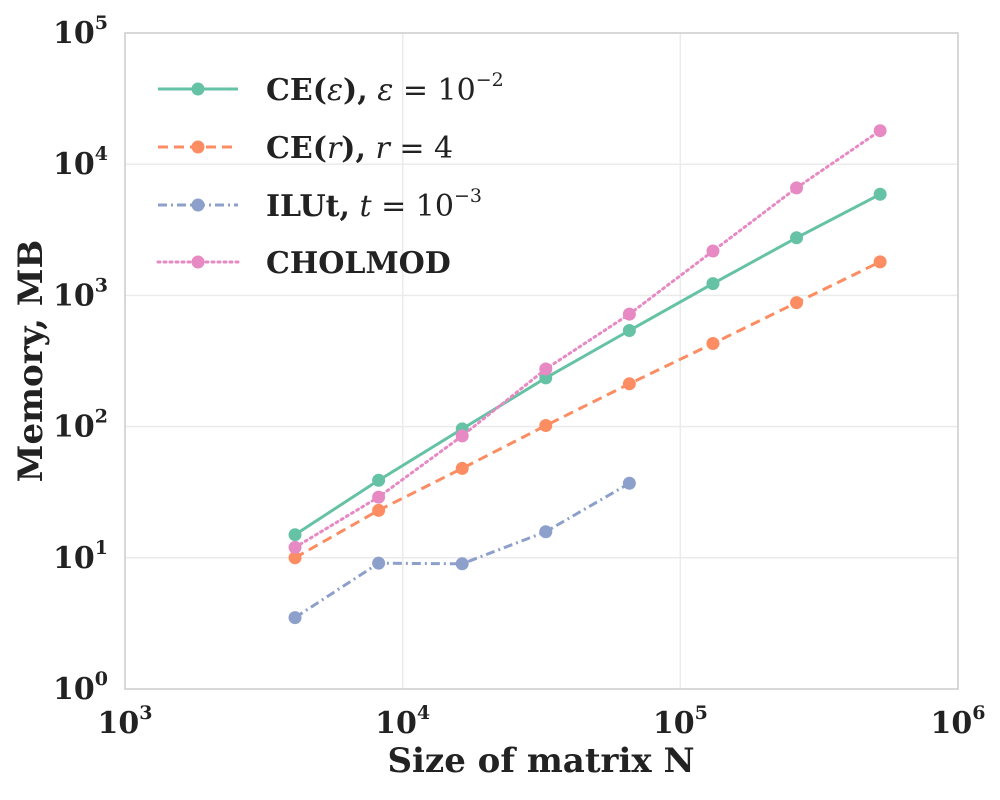 Image resolution: width=1000 pixels, height=800 pixels. I want to click on legend-label: CHOLMOD, so click(358, 263).